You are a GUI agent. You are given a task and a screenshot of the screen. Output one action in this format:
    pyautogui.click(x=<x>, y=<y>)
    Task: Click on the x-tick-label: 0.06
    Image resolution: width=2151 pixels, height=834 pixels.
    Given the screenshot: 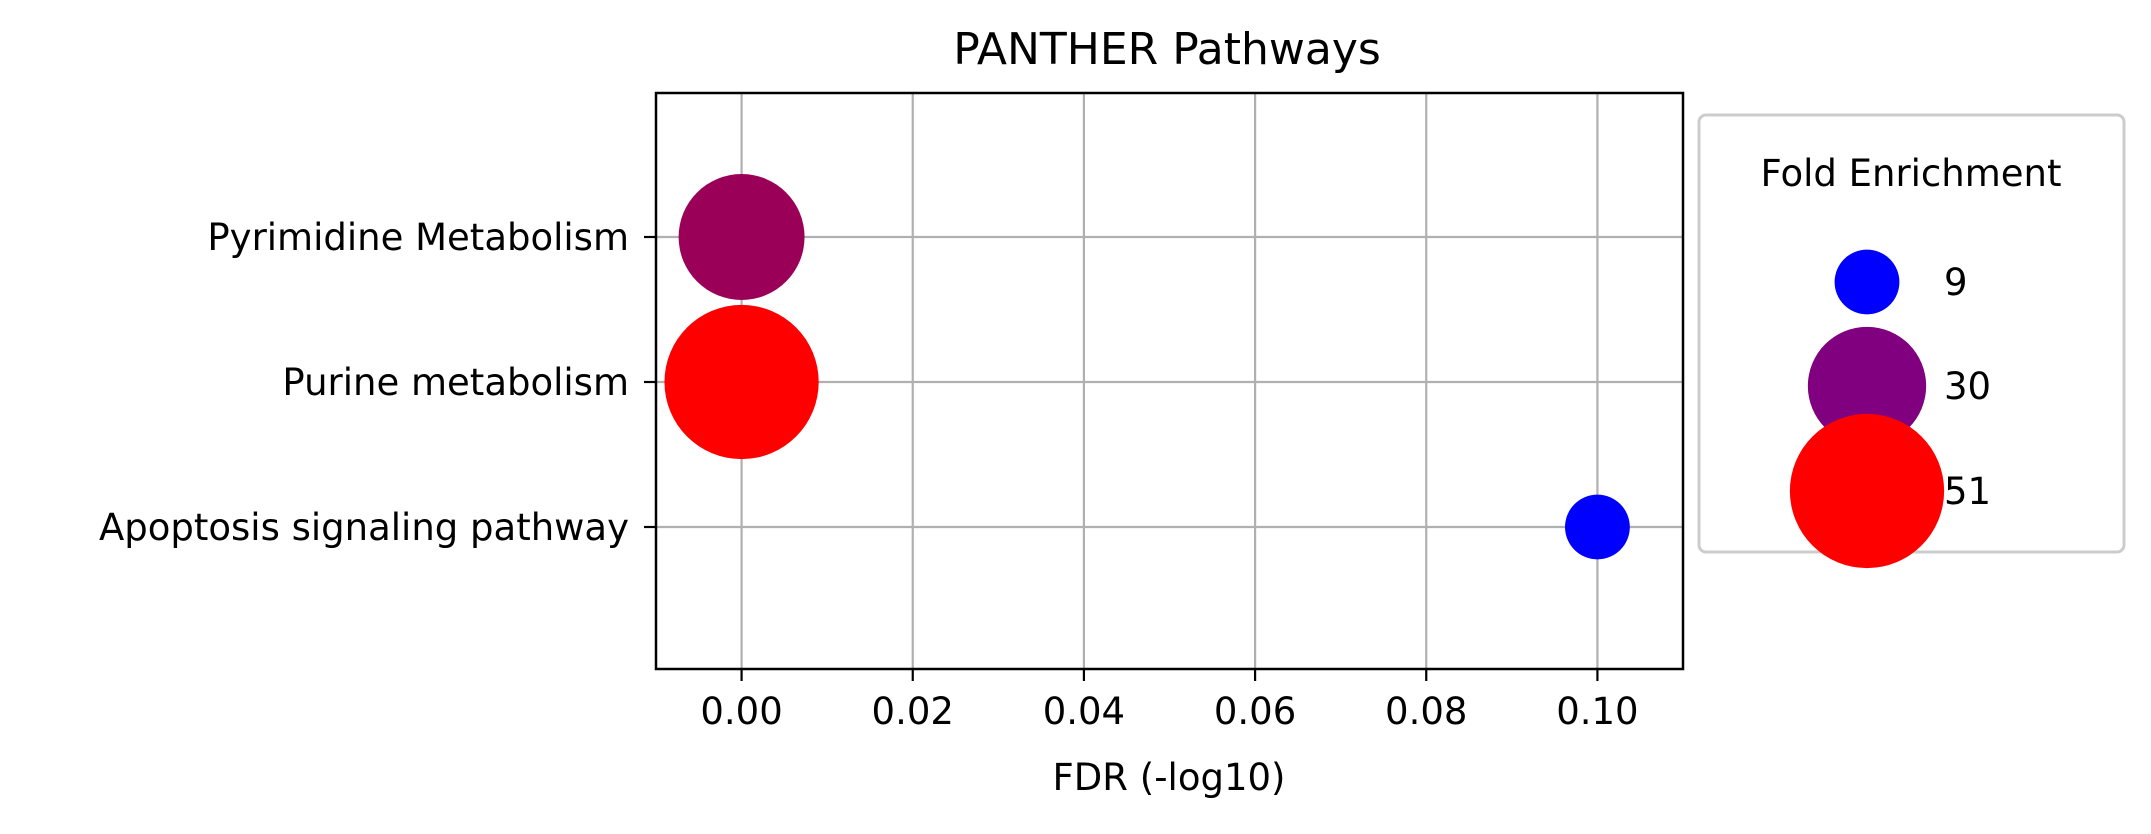 What is the action you would take?
    pyautogui.click(x=1255, y=711)
    